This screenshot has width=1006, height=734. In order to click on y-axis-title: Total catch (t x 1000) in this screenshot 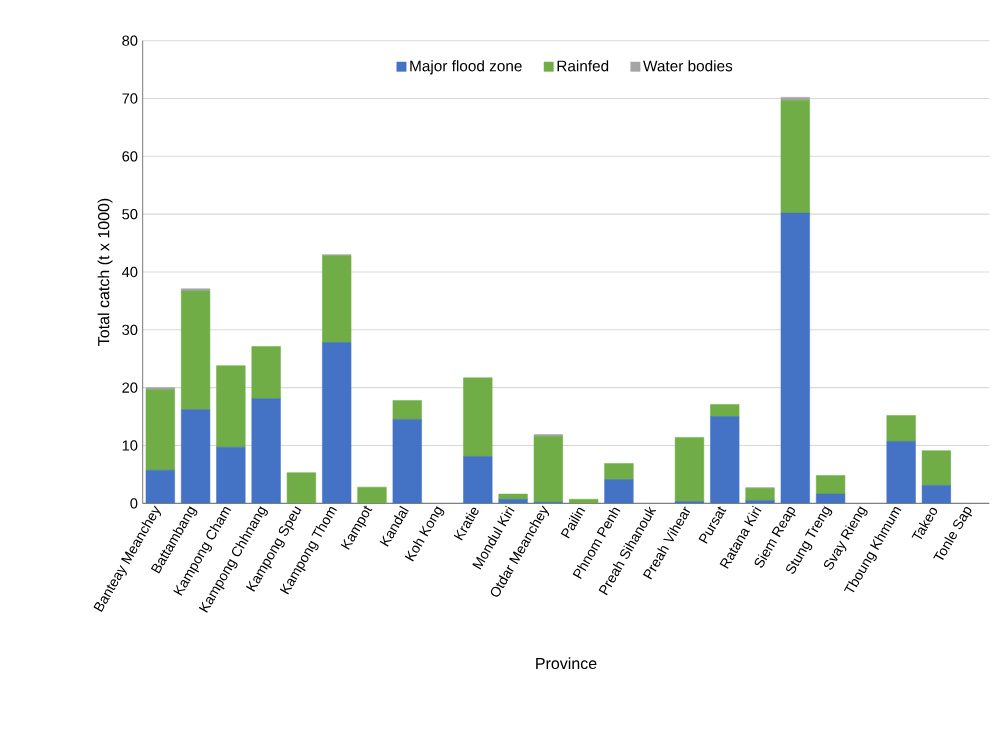, I will do `click(105, 272)`.